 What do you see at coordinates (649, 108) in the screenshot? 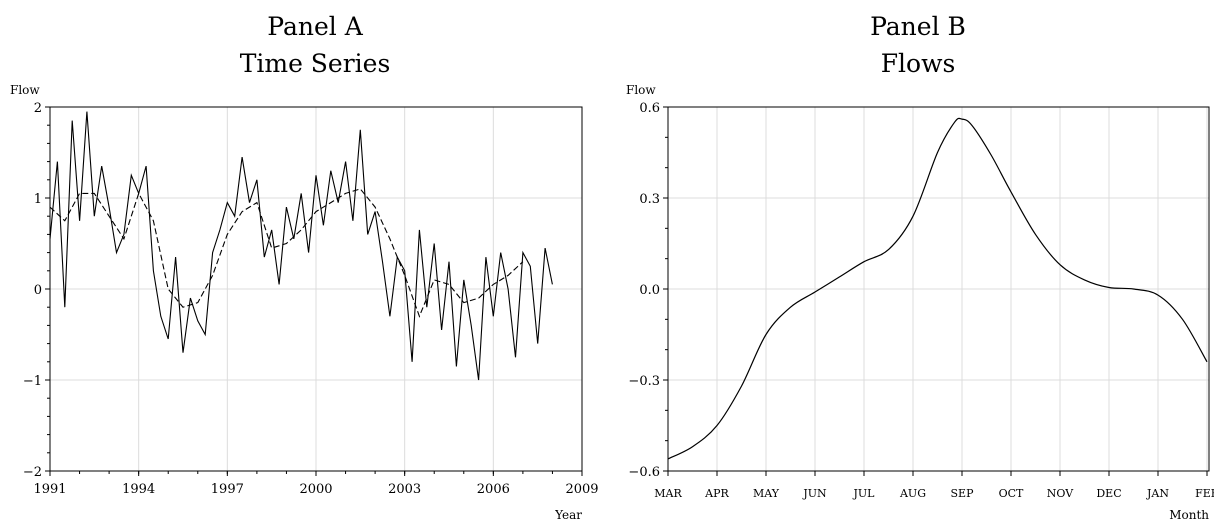
I see `panel-b-ytick-label: 0.6` at bounding box center [649, 108].